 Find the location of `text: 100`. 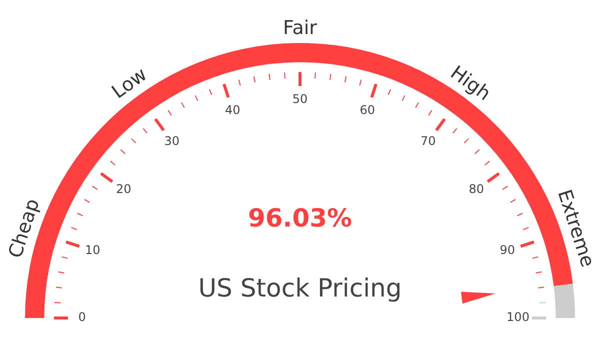

text: 100 is located at coordinates (518, 317).